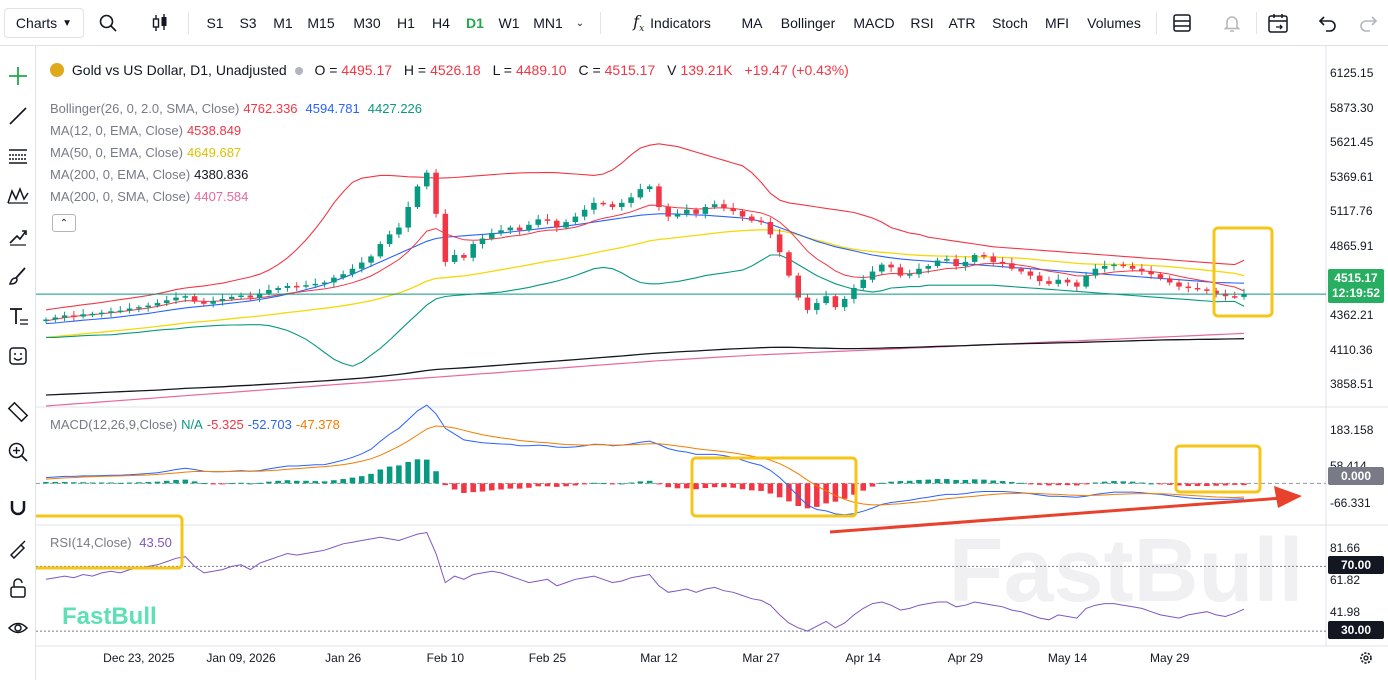  Describe the element at coordinates (1352, 315) in the screenshot. I see `price-axis-label: 4362.21` at that location.